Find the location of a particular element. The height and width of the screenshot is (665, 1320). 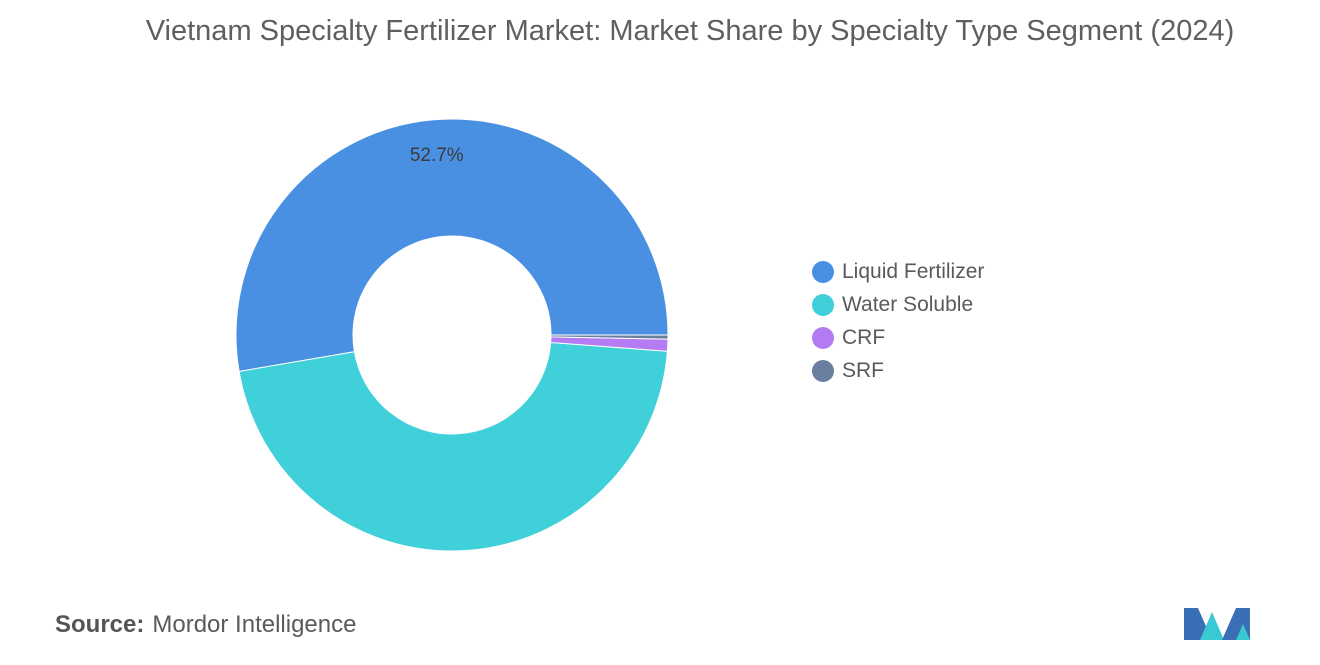

legend-label-liquid-fertilizer: Liquid Fertilizer is located at coordinates (913, 271).